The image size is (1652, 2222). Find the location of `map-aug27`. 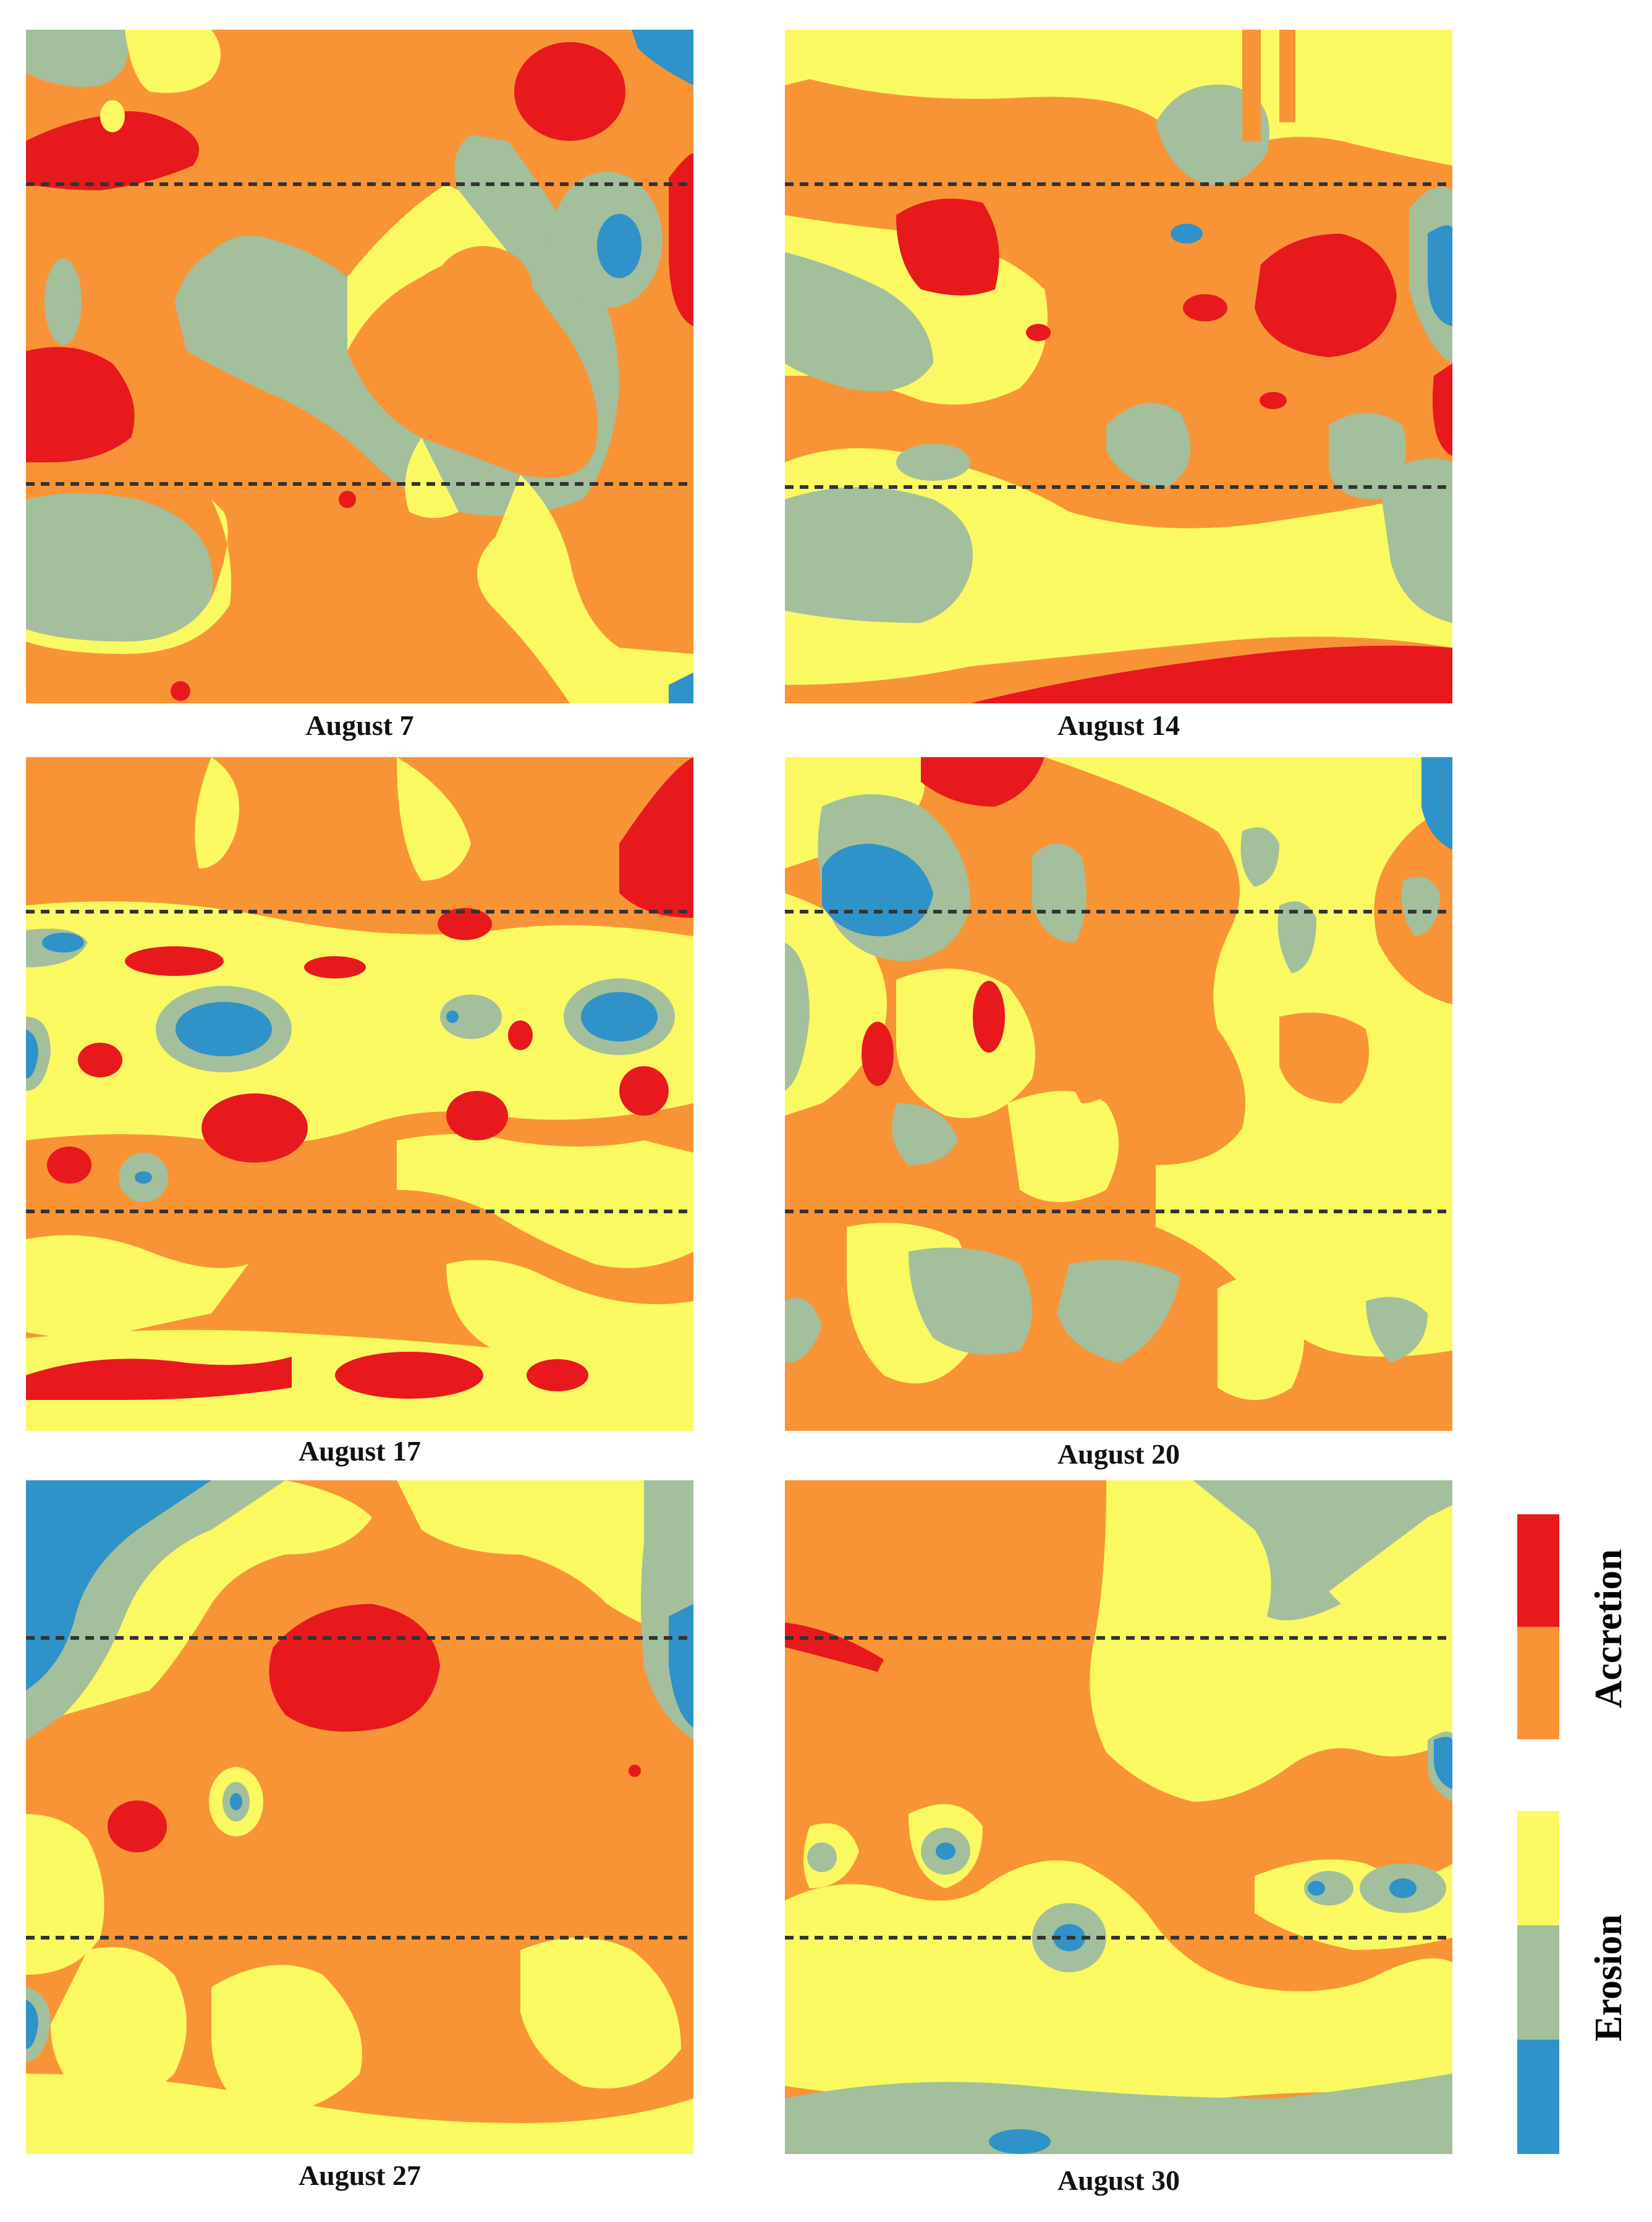

map-aug27 is located at coordinates (359, 1817).